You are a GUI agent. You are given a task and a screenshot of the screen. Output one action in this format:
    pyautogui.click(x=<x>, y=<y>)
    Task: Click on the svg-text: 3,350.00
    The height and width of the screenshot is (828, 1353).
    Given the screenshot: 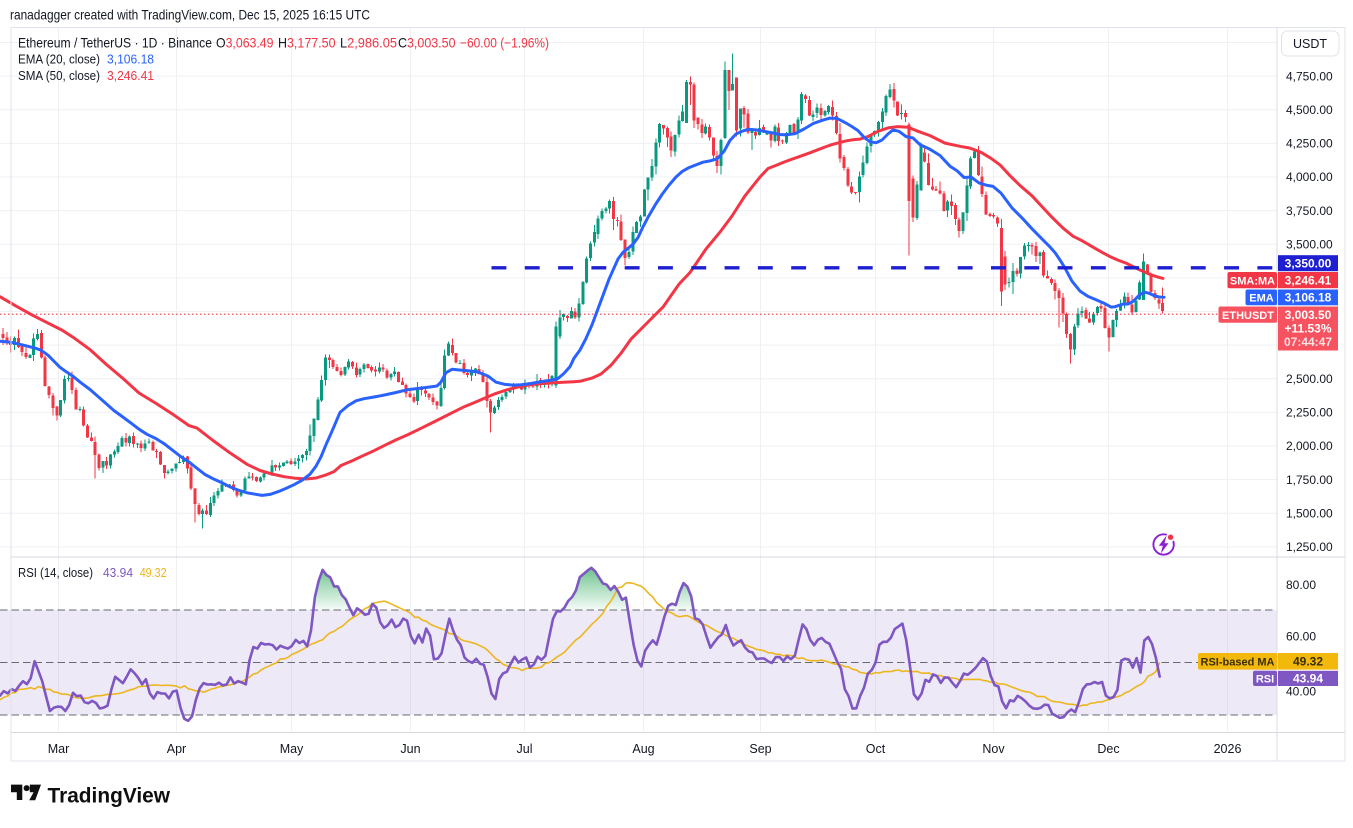 What is the action you would take?
    pyautogui.click(x=1308, y=264)
    